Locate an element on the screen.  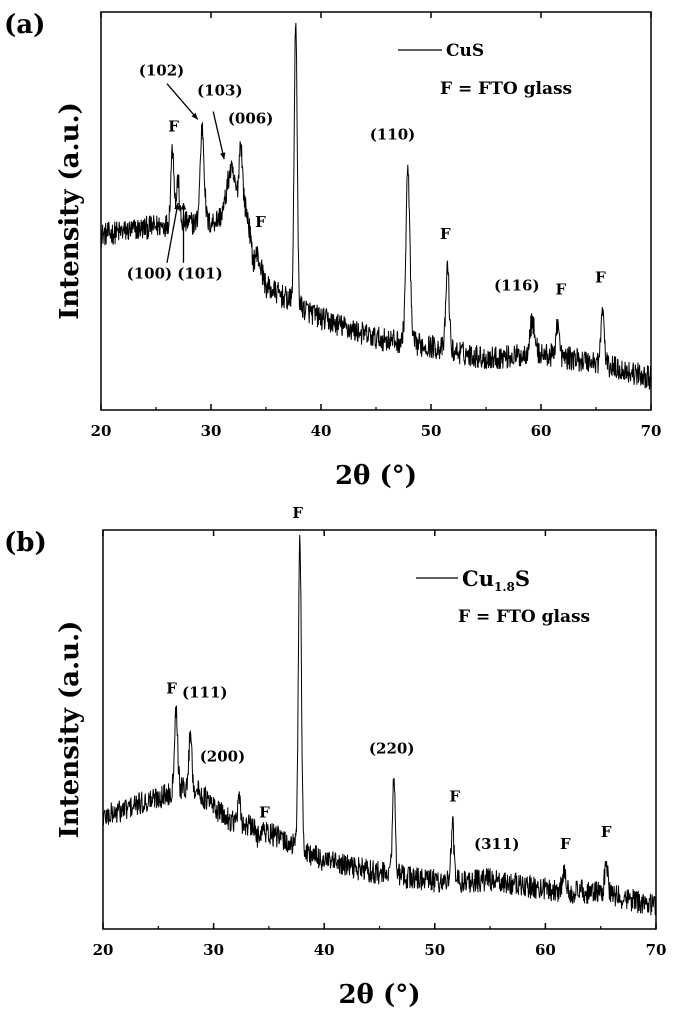
legend-series-base: Cu is located at coordinates (478, 578).